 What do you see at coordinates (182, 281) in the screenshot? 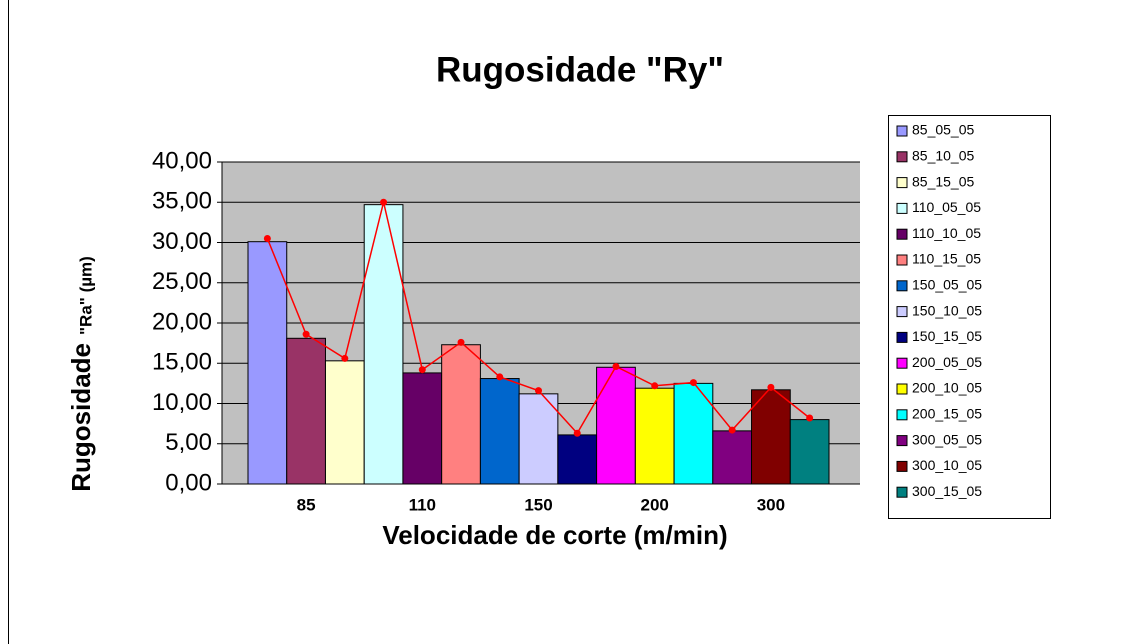
I see `y-tick-label: 25,00` at bounding box center [182, 281].